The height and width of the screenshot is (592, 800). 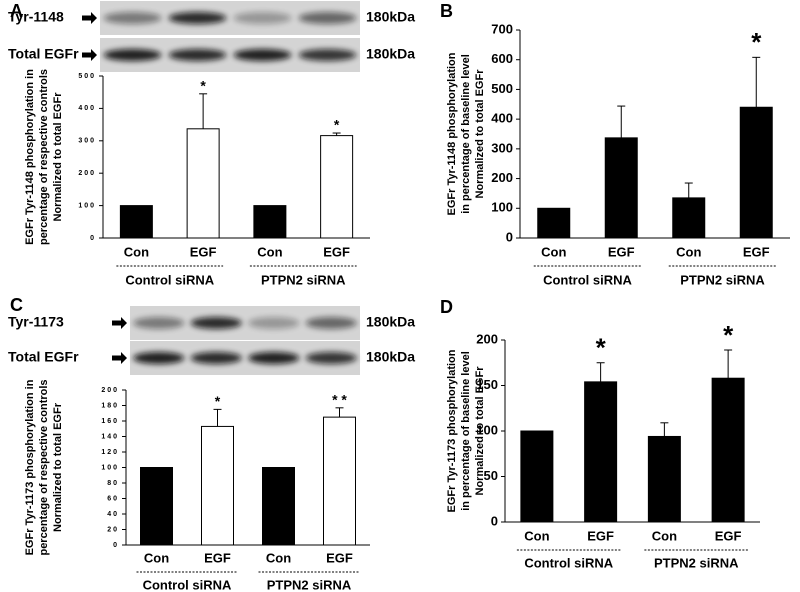 What do you see at coordinates (446, 11) in the screenshot?
I see `panel-label: B` at bounding box center [446, 11].